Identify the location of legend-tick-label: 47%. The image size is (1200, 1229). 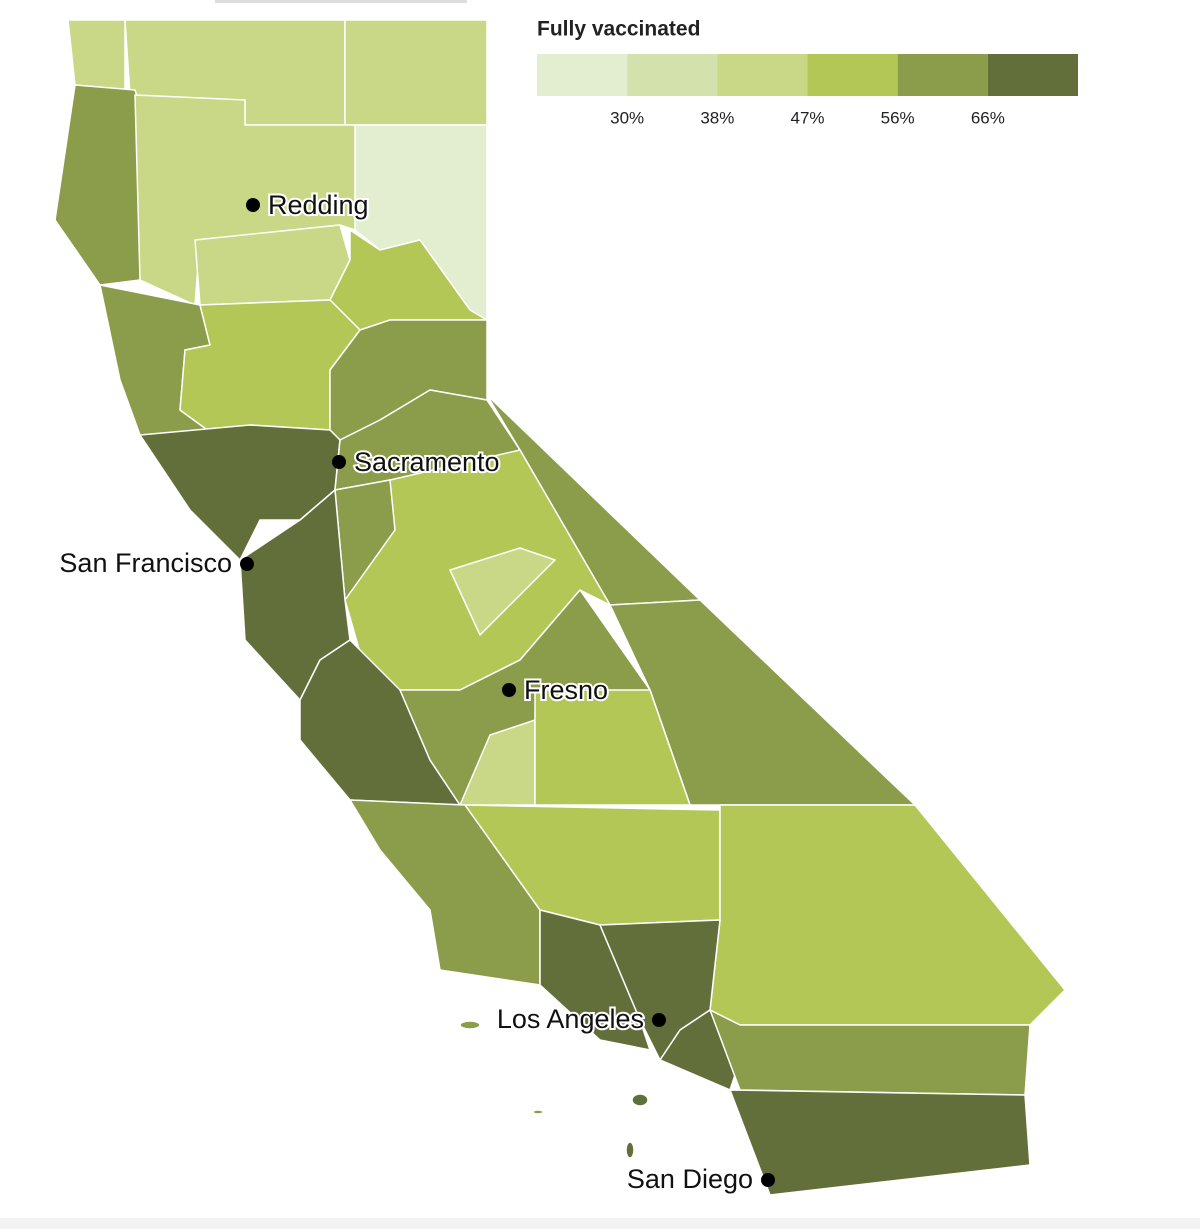
(807, 117).